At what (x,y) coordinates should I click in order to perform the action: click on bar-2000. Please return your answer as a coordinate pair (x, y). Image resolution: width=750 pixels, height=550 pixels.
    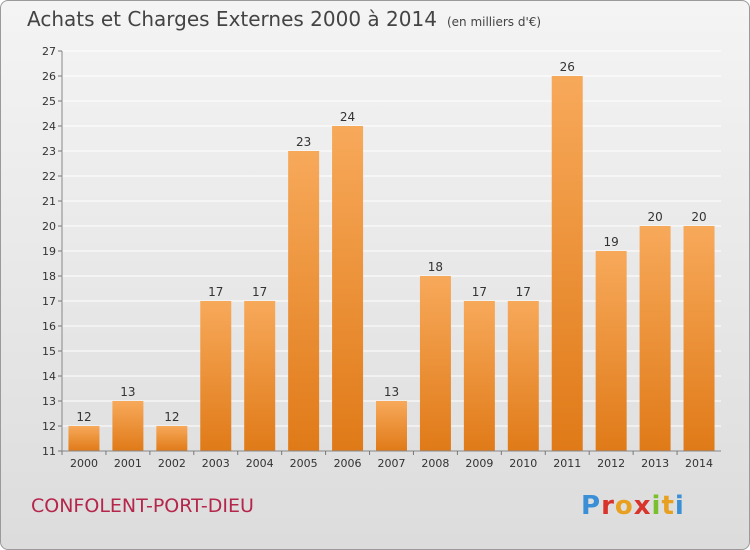
    Looking at the image, I should click on (84, 438).